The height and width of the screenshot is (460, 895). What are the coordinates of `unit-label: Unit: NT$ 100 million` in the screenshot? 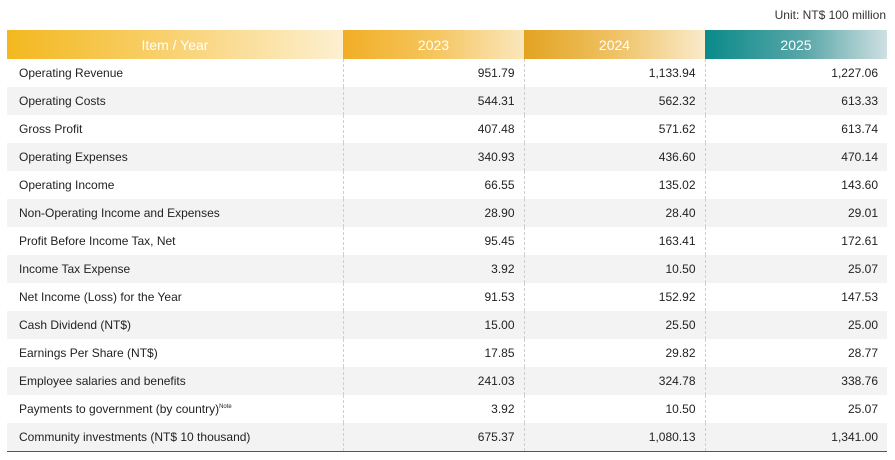 It's located at (830, 15).